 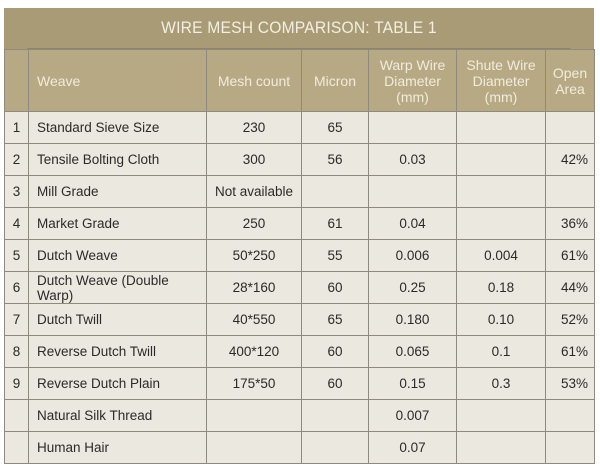 I want to click on cell-shute-wire-diameter: 0.004, so click(x=501, y=255).